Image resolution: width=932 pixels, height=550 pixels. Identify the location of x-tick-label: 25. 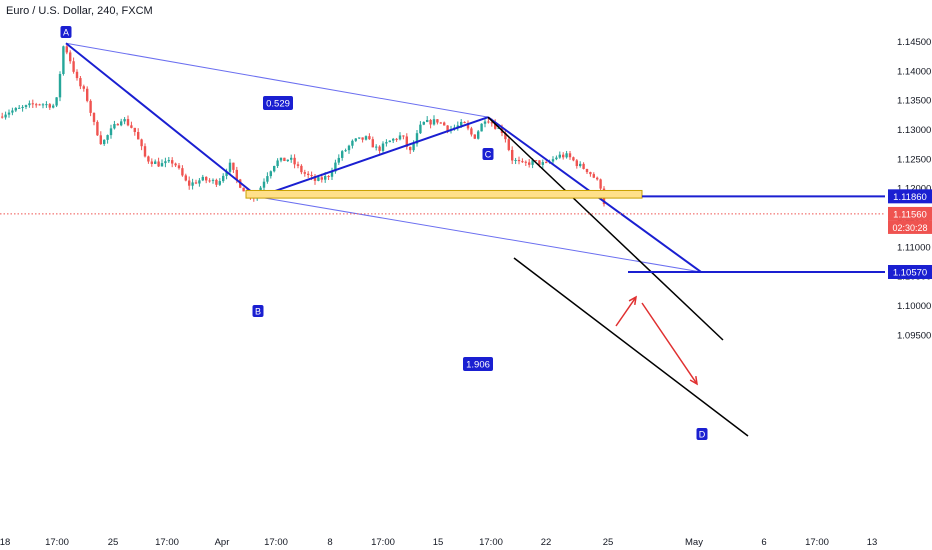
(608, 542).